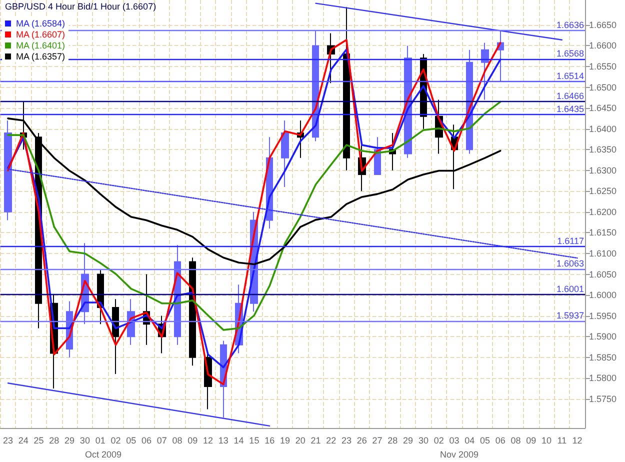 This screenshot has height=462, width=625. Describe the element at coordinates (223, 441) in the screenshot. I see `x-tick-label: 13` at that location.